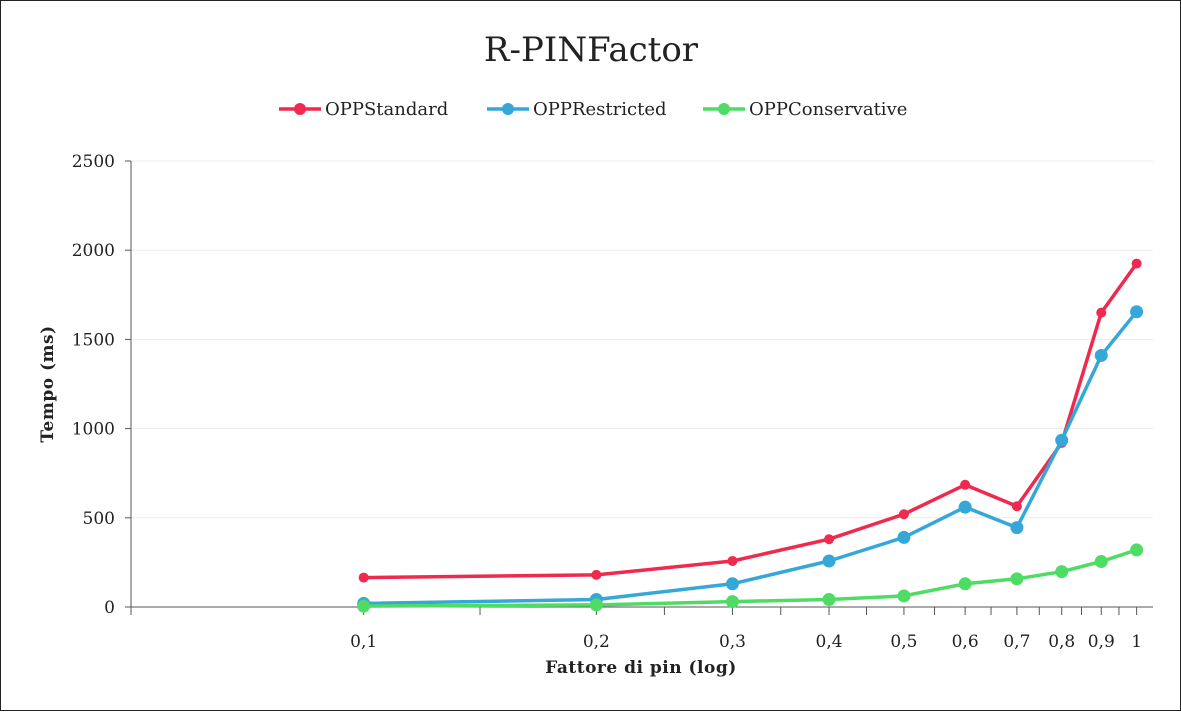  What do you see at coordinates (1136, 642) in the screenshot?
I see `x-tick-label: 1` at bounding box center [1136, 642].